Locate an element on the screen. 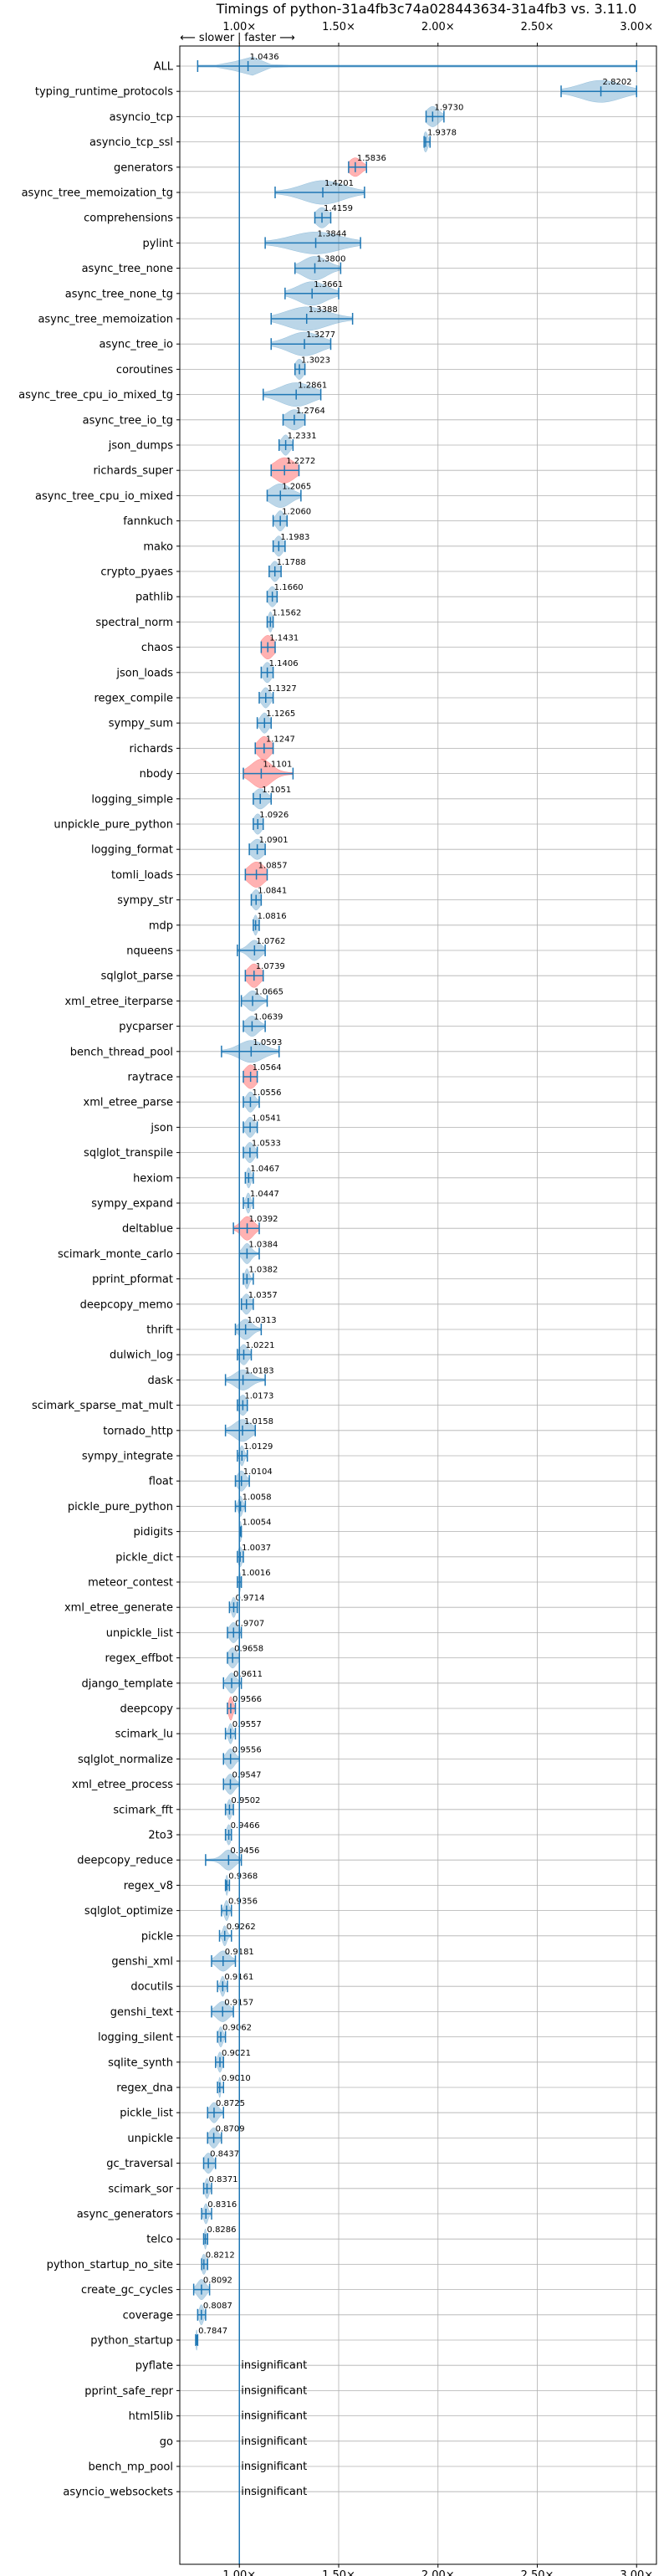 Image resolution: width=669 pixels, height=2576 pixels. benchmark-label: deltablue is located at coordinates (148, 1230).